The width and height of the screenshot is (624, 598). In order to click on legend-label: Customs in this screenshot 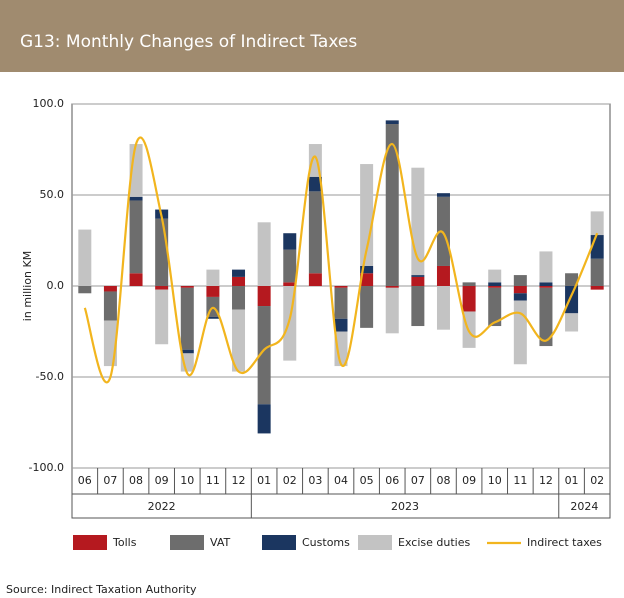, I will do `click(326, 542)`.